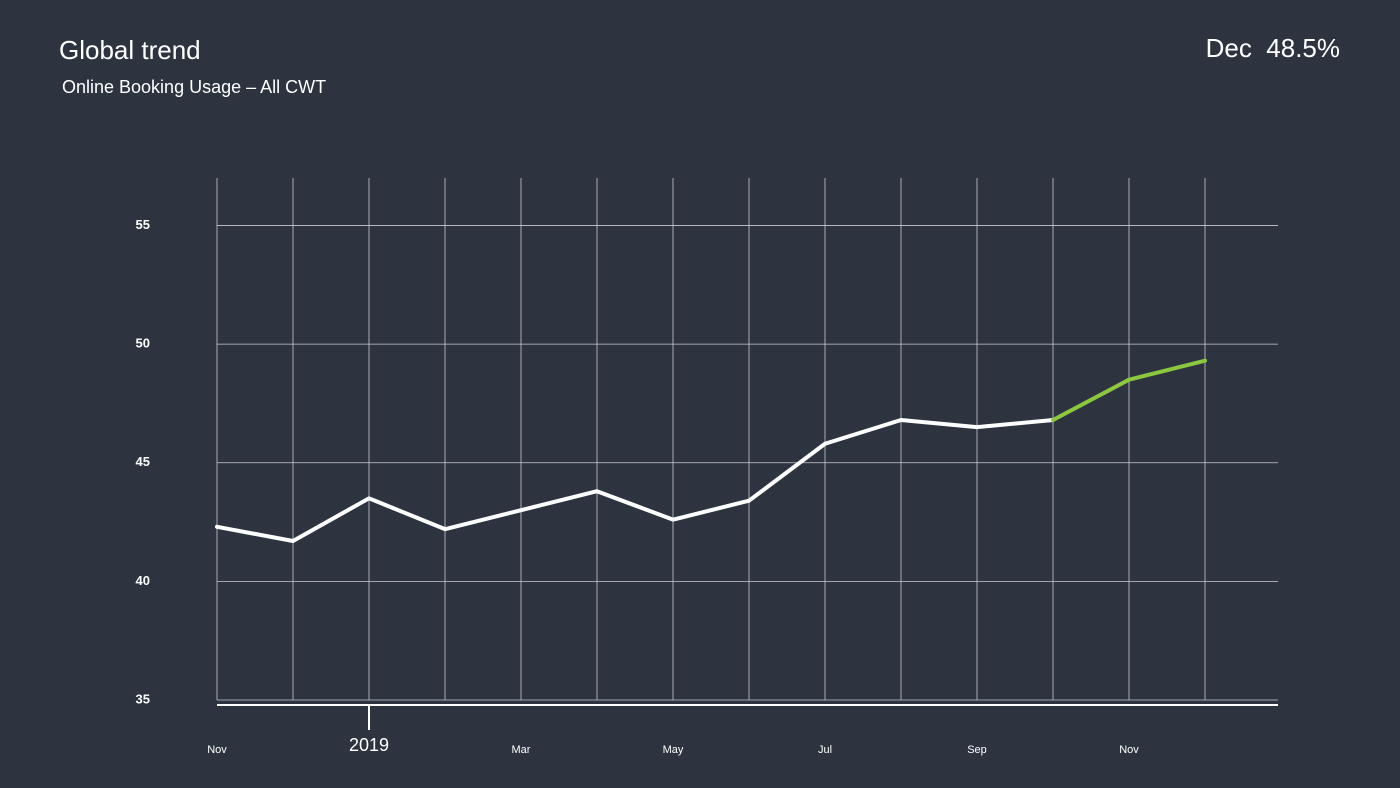 This screenshot has height=788, width=1400. Describe the element at coordinates (521, 750) in the screenshot. I see `x-tick-label: Mar` at that location.